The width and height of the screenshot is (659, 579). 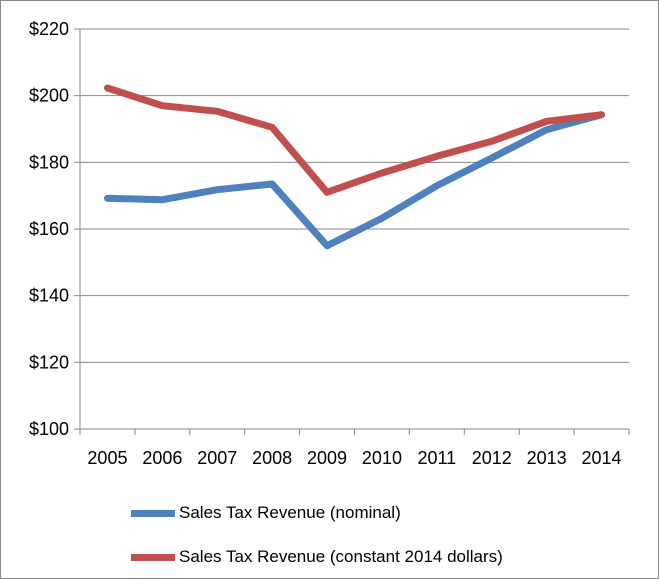 What do you see at coordinates (217, 458) in the screenshot?
I see `x-tick-label: 2007` at bounding box center [217, 458].